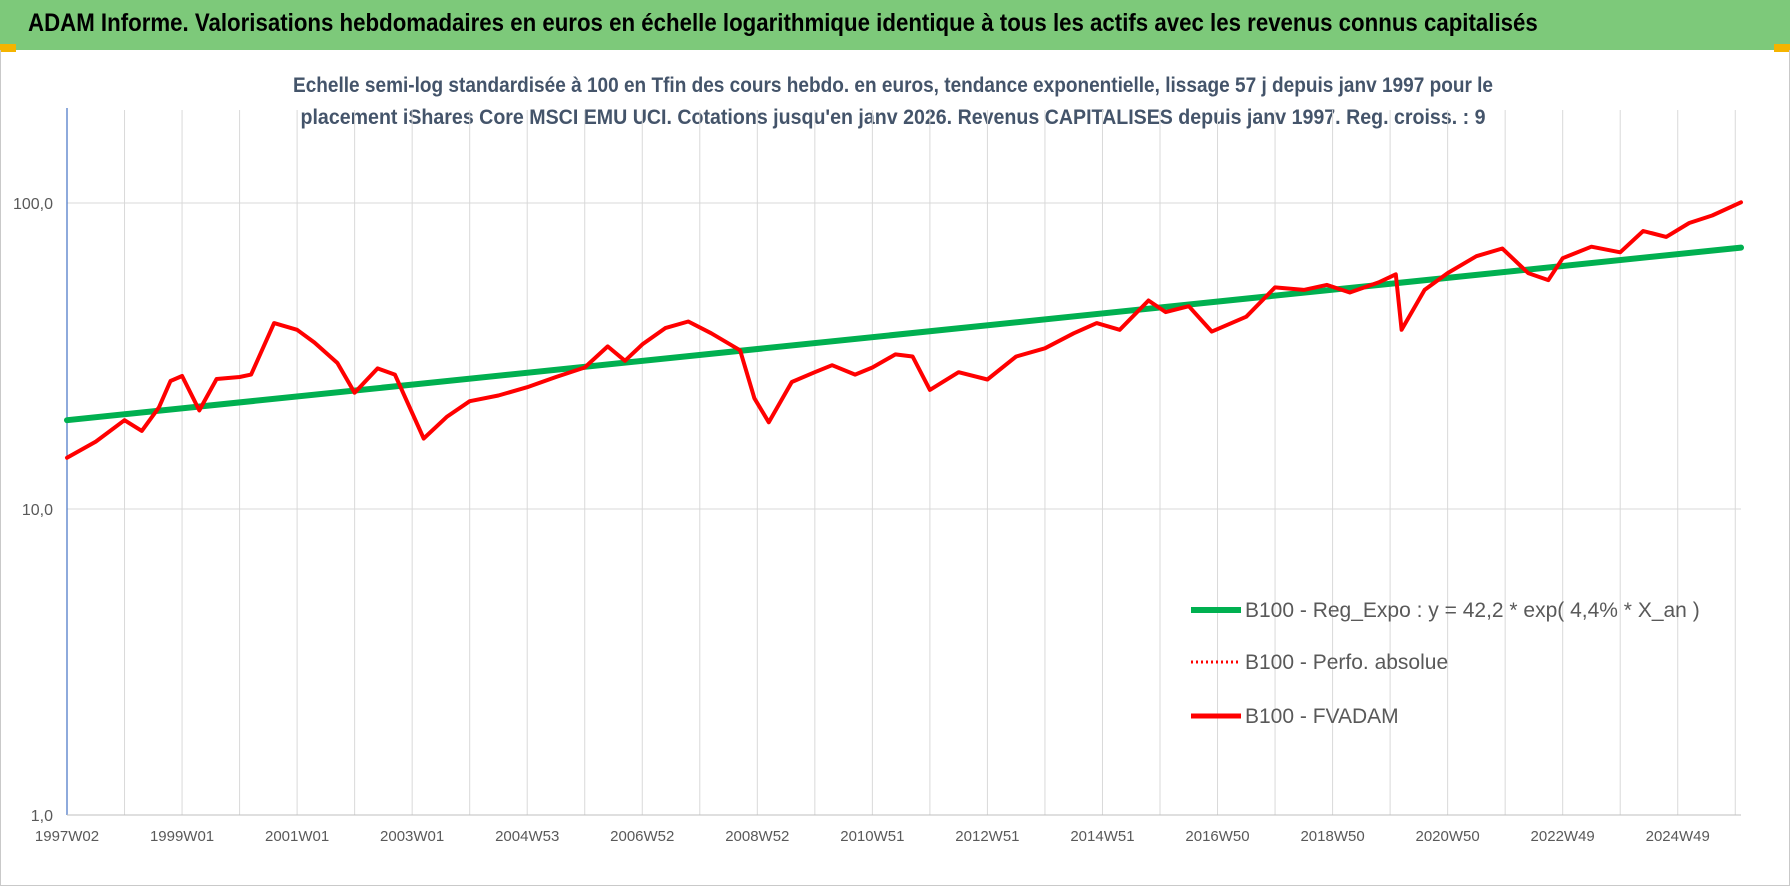  What do you see at coordinates (1563, 836) in the screenshot?
I see `x-tick-label: 2022W49` at bounding box center [1563, 836].